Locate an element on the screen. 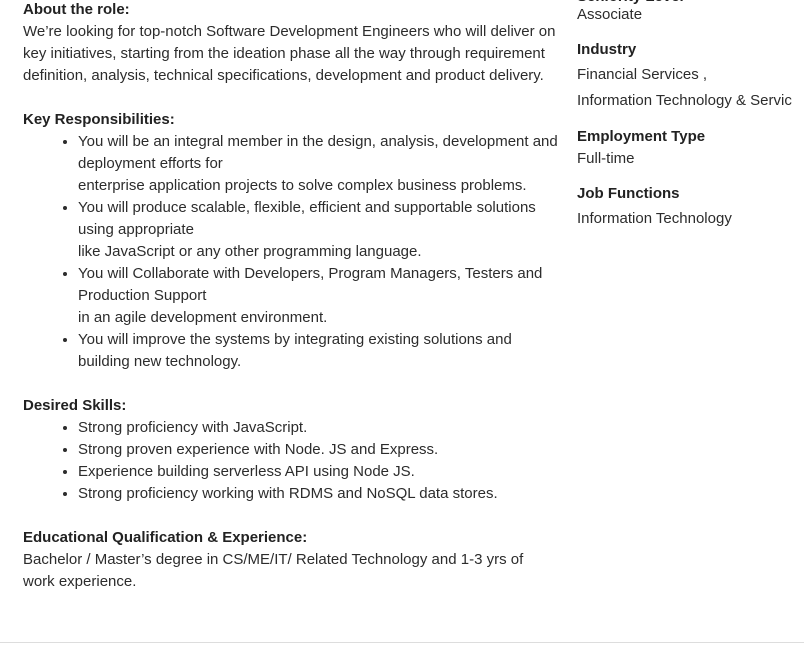 The height and width of the screenshot is (647, 804). detail-value: Information Technology & Servic is located at coordinates (684, 100).